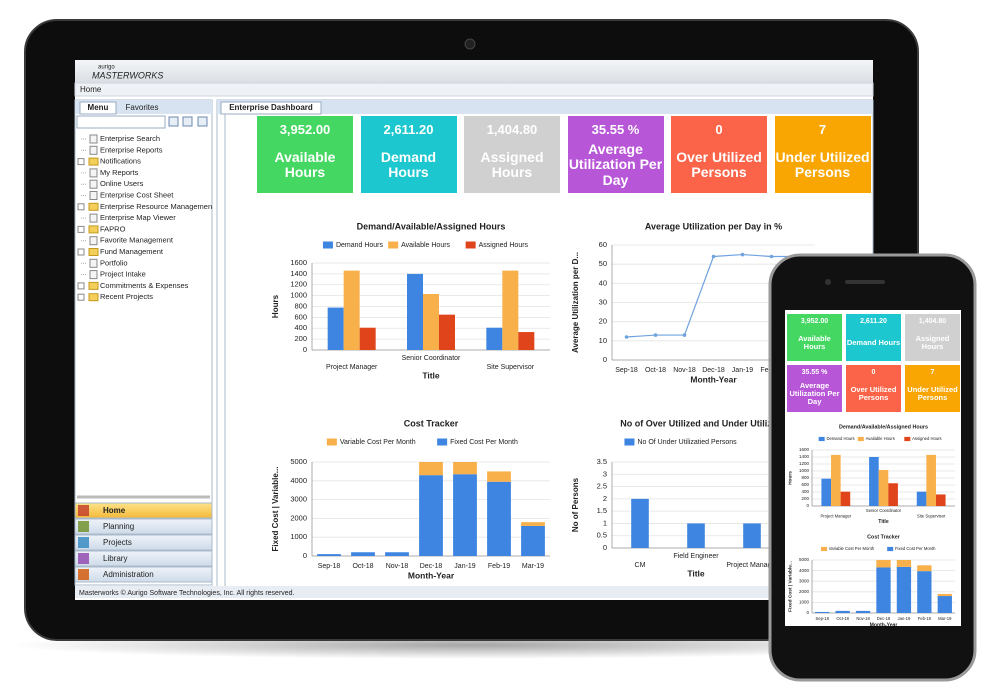 Image resolution: width=1000 pixels, height=700 pixels. I want to click on nav-label: Home, so click(114, 510).